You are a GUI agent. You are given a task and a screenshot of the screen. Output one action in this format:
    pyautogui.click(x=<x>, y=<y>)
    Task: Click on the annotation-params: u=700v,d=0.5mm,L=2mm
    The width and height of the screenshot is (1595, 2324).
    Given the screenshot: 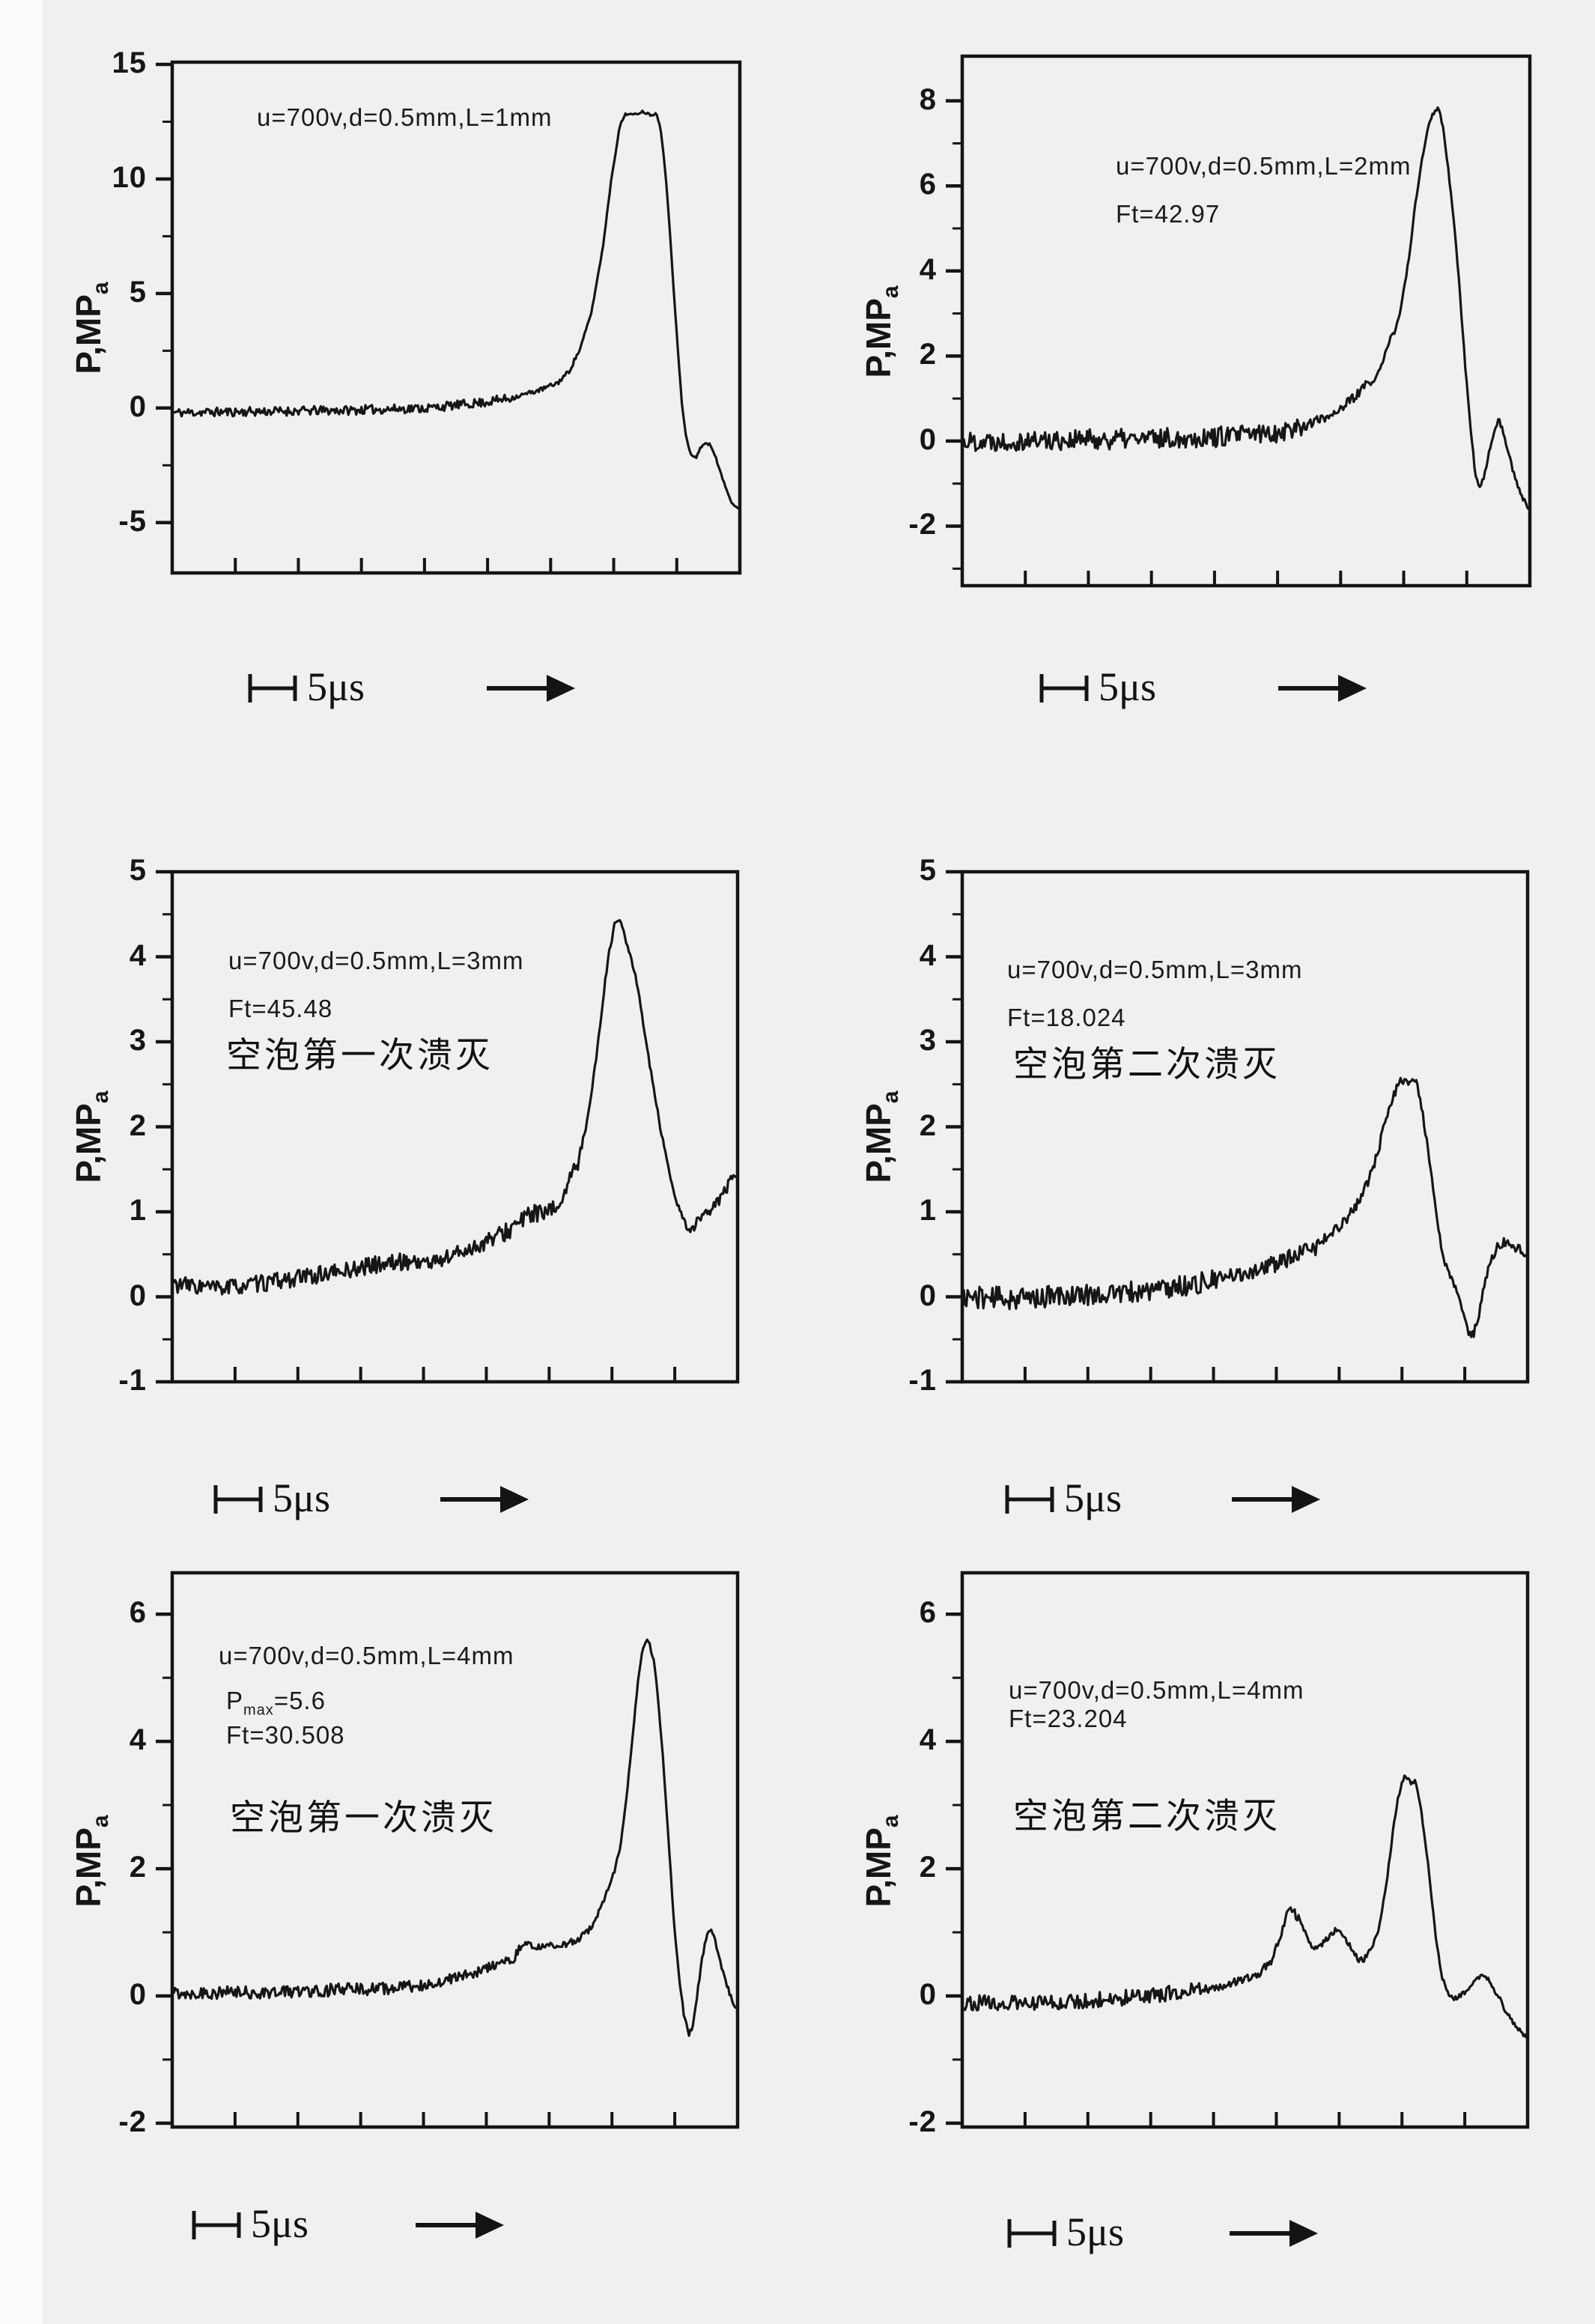 What is the action you would take?
    pyautogui.click(x=1264, y=166)
    